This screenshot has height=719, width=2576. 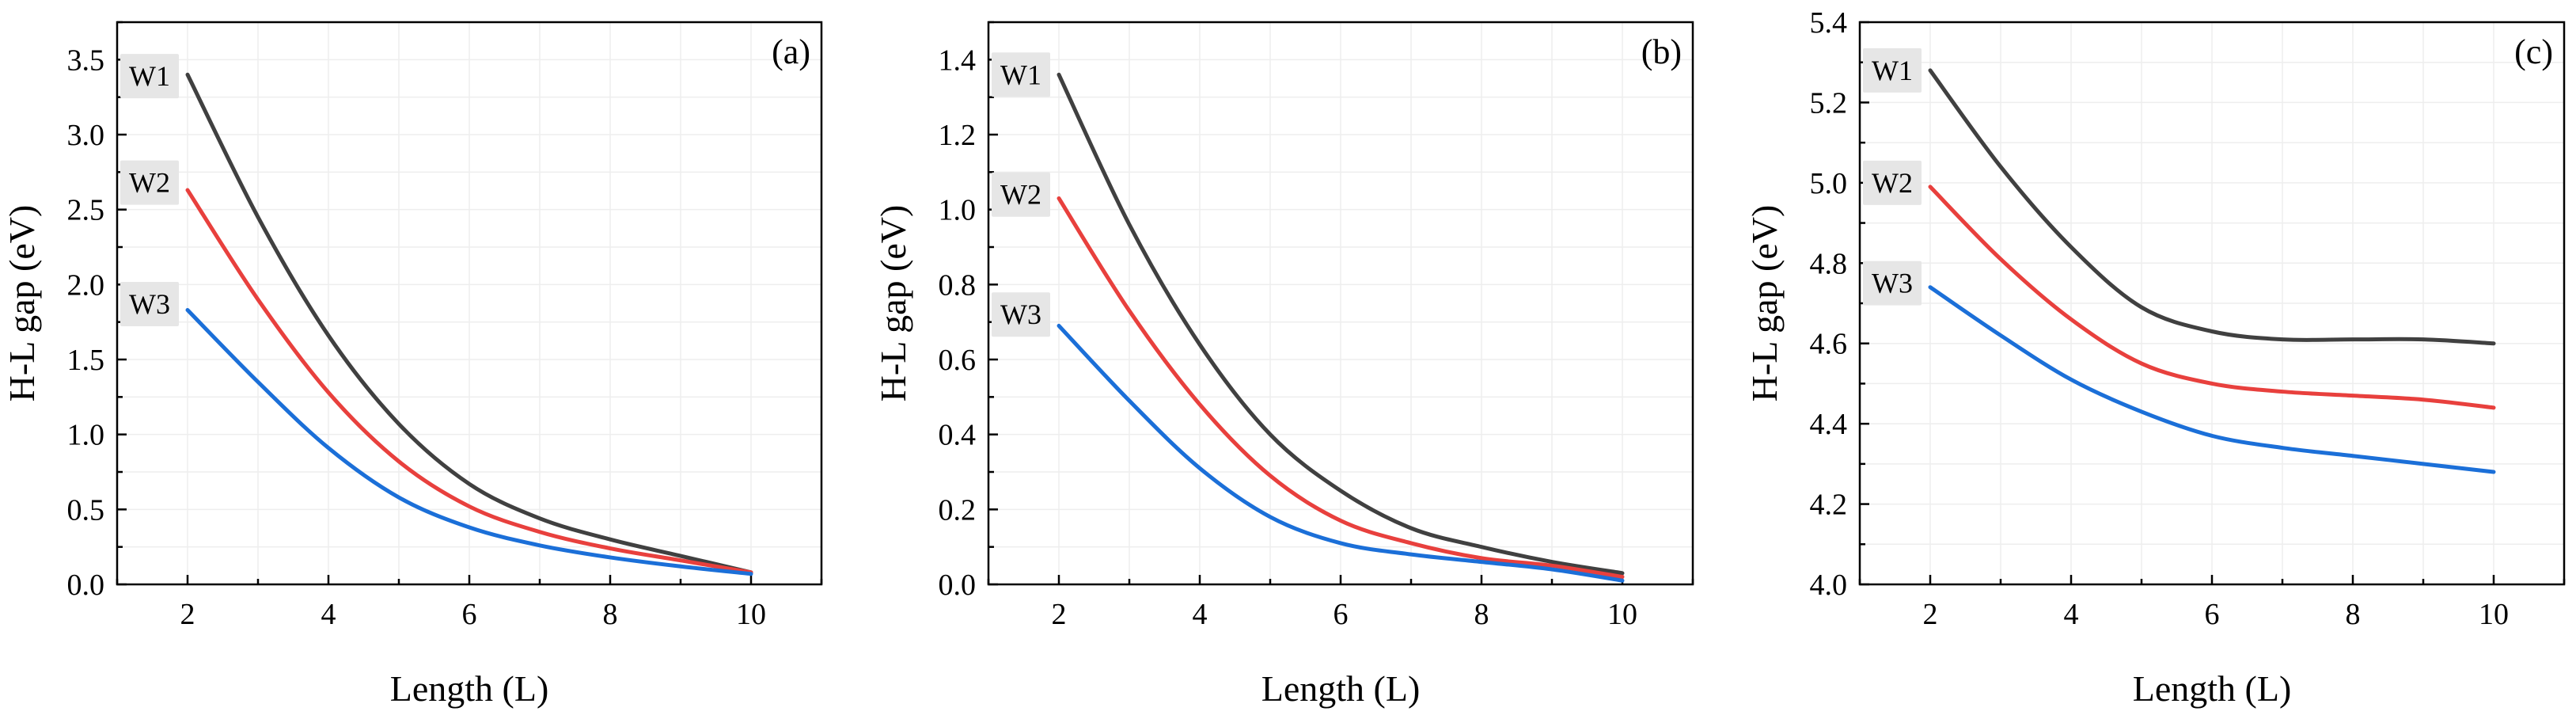 What do you see at coordinates (86, 210) in the screenshot?
I see `y-tick-label: 2.5` at bounding box center [86, 210].